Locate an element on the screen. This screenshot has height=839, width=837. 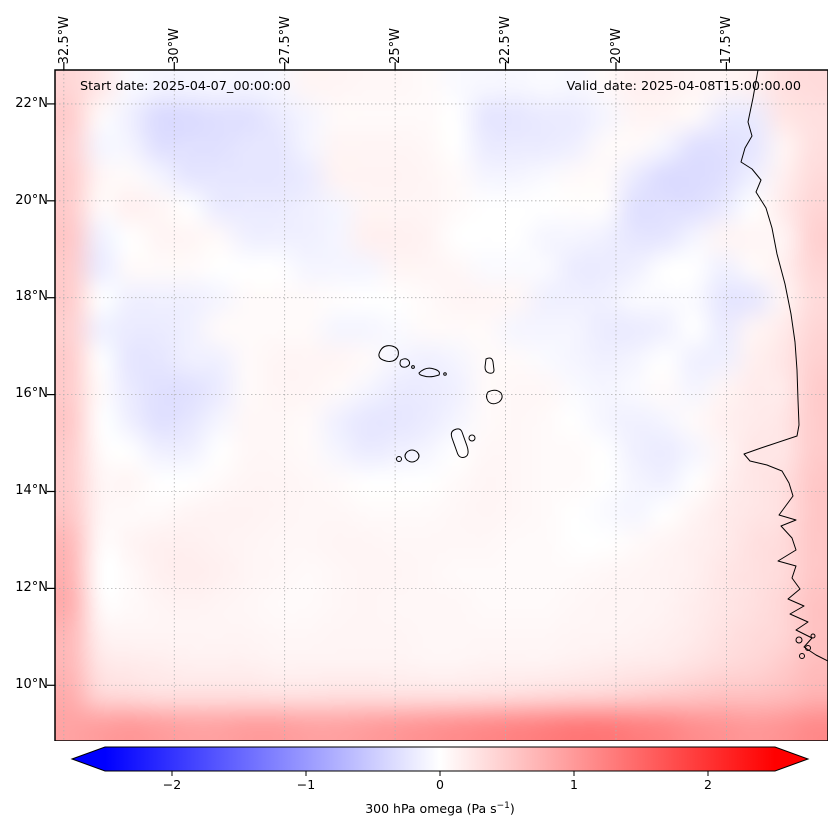
lon-tick-label: 20°W is located at coordinates (616, 46).